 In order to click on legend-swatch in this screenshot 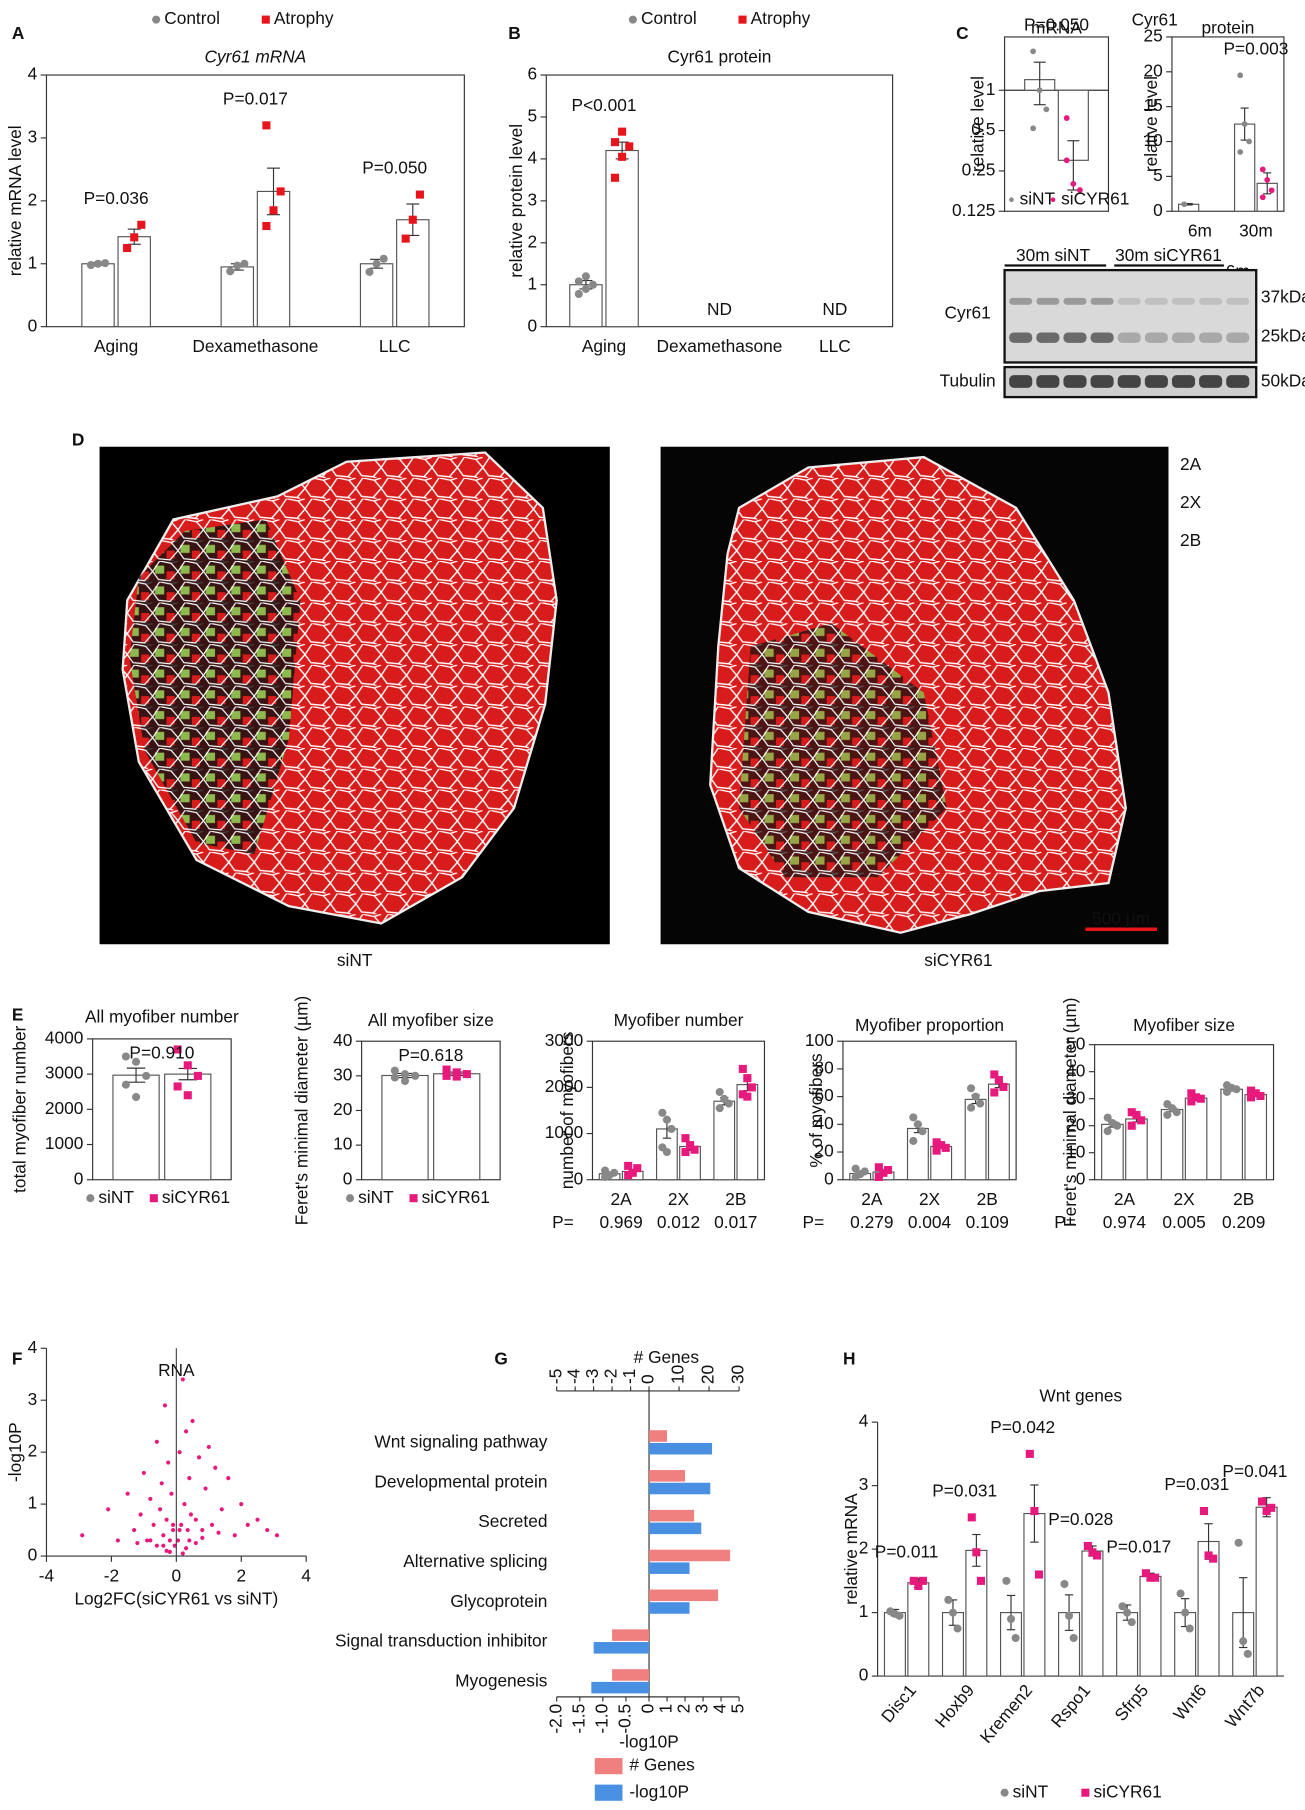, I will do `click(608, 1792)`.